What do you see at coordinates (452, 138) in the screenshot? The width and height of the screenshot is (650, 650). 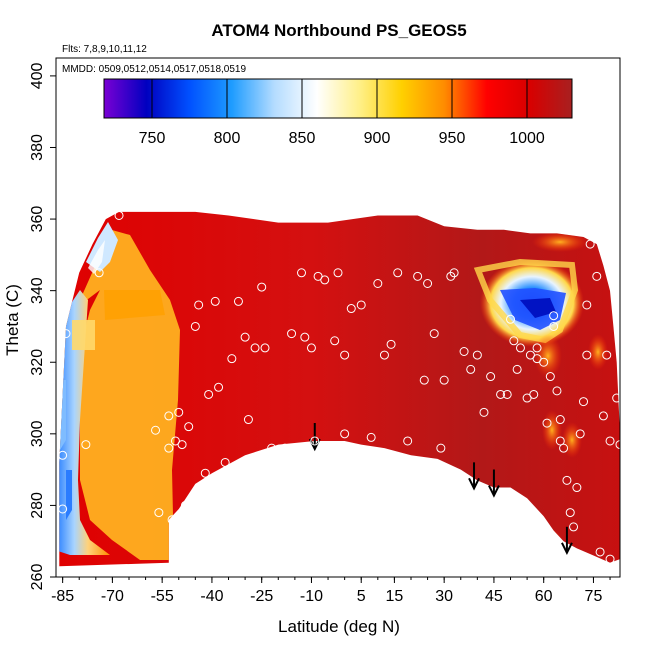 I see `colorbar-tick-label: 950` at bounding box center [452, 138].